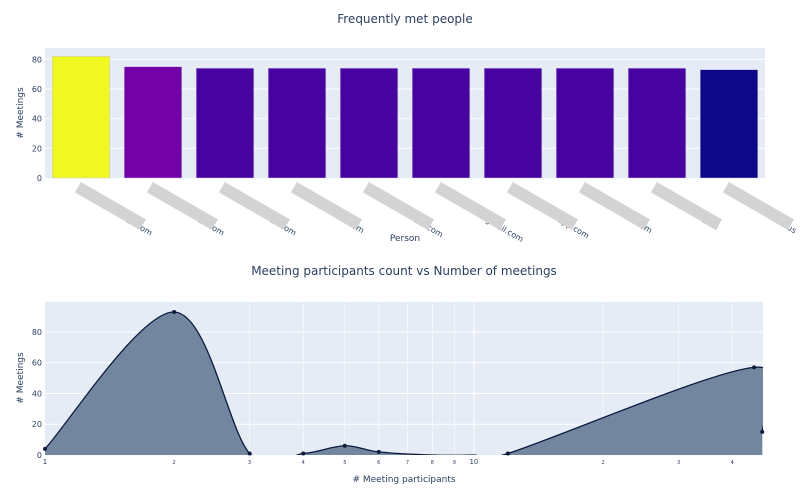 The image size is (800, 504). I want to click on x-tick-label: 5, so click(344, 463).